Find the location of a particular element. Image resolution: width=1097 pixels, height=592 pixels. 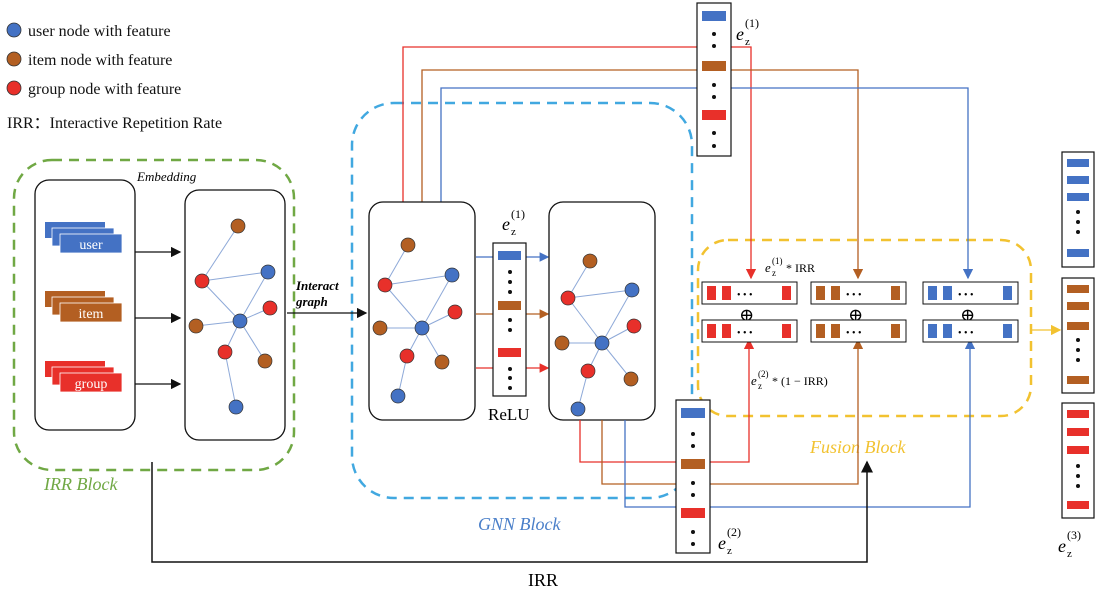

blue-skip-line-bottom is located at coordinates (800, 423).